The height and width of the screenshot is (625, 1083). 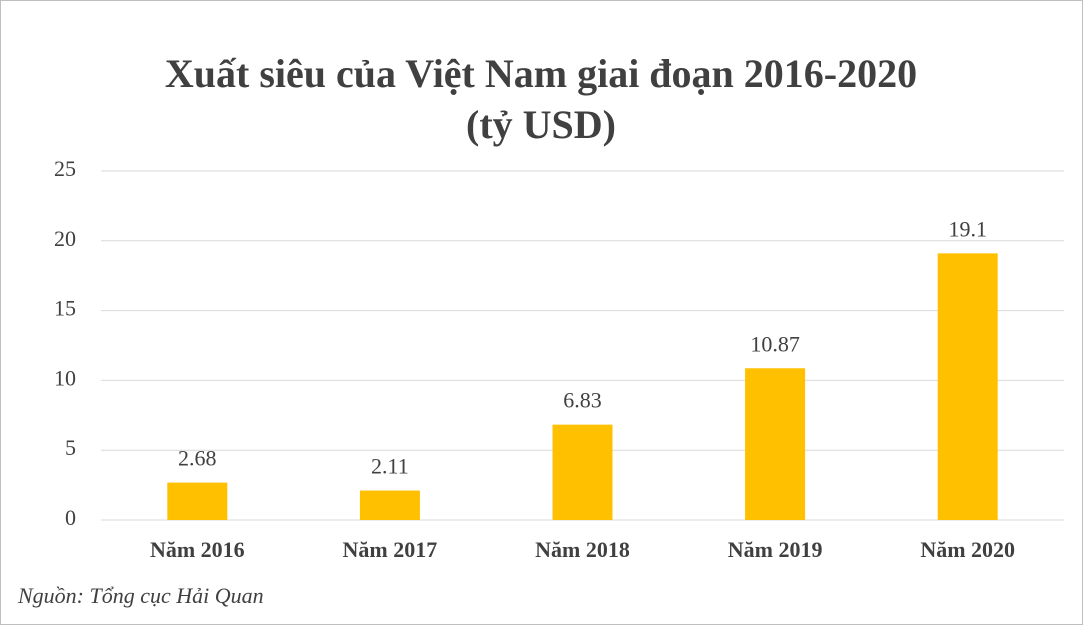 I want to click on y-tick-label: 25, so click(x=65, y=168).